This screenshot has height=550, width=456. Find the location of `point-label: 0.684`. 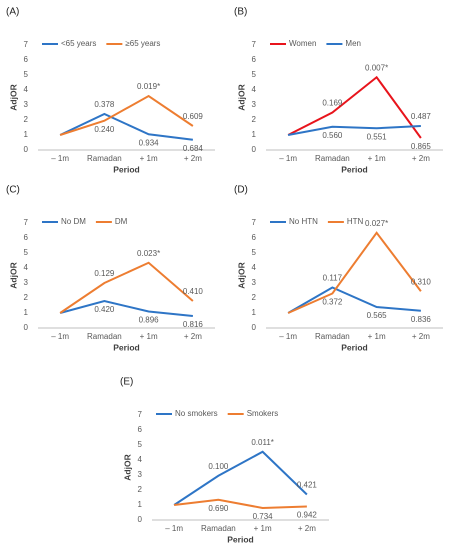

point-label: 0.684 is located at coordinates (193, 148).